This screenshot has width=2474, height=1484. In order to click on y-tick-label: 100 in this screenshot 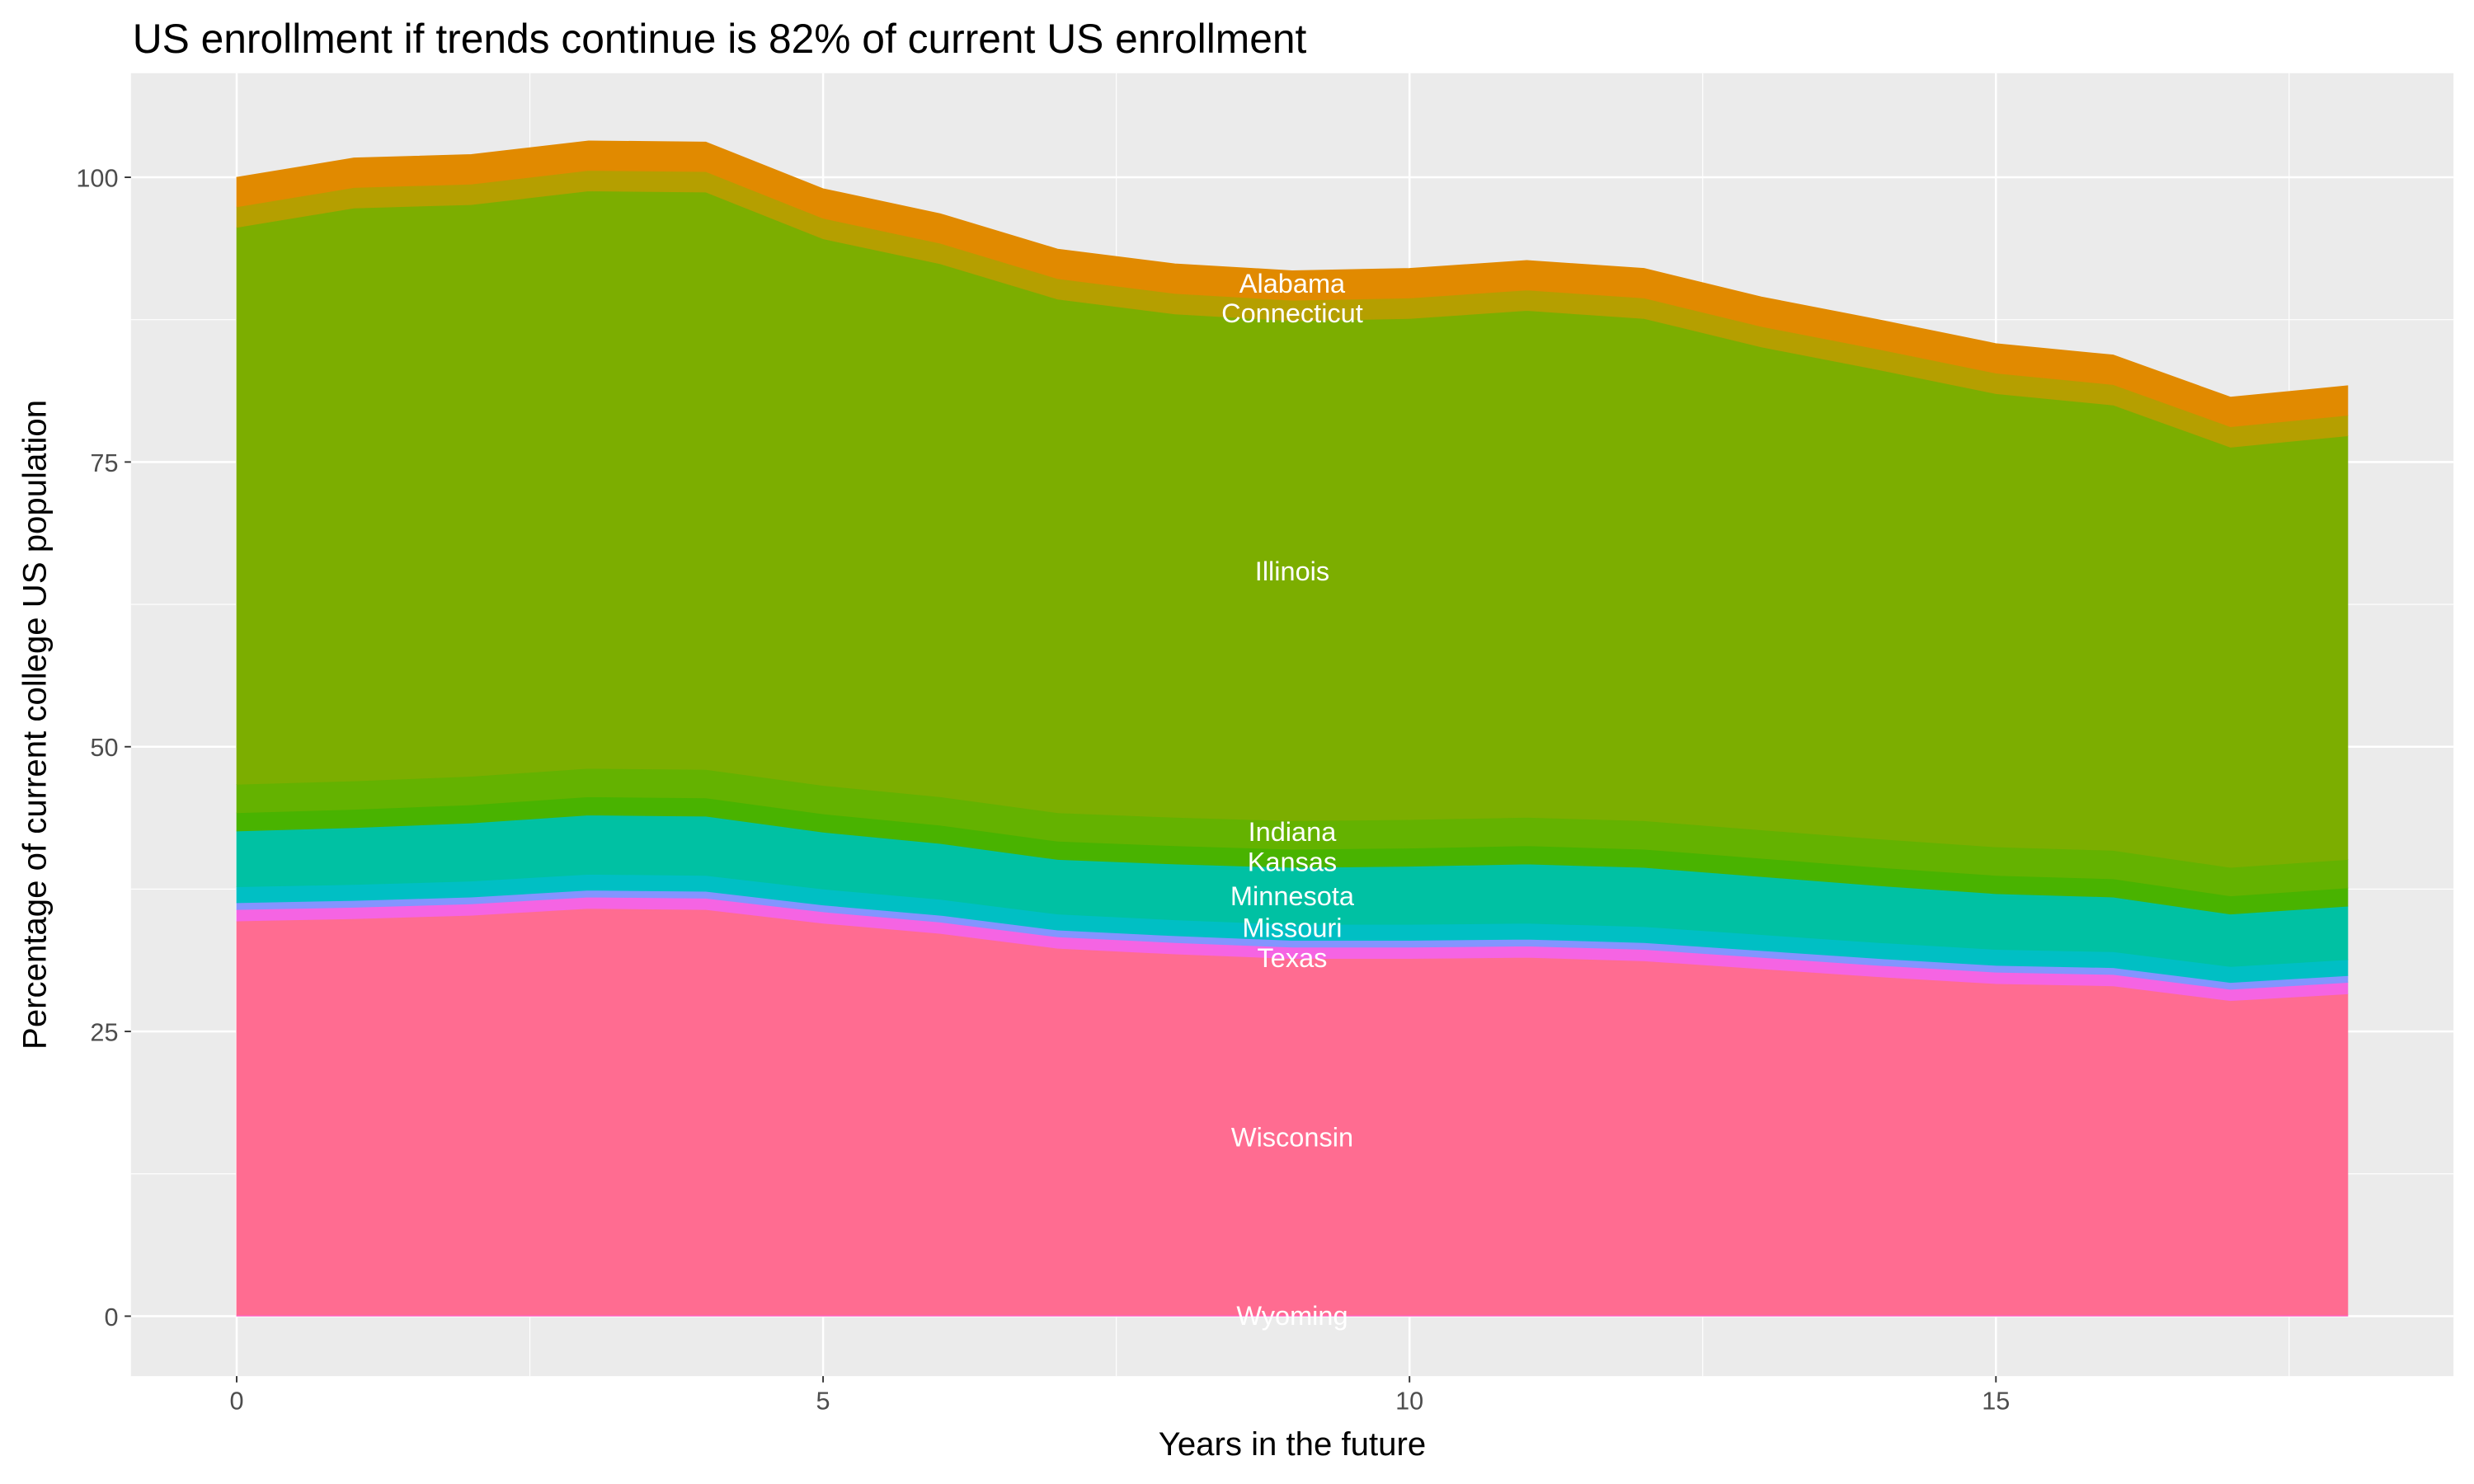, I will do `click(97, 179)`.